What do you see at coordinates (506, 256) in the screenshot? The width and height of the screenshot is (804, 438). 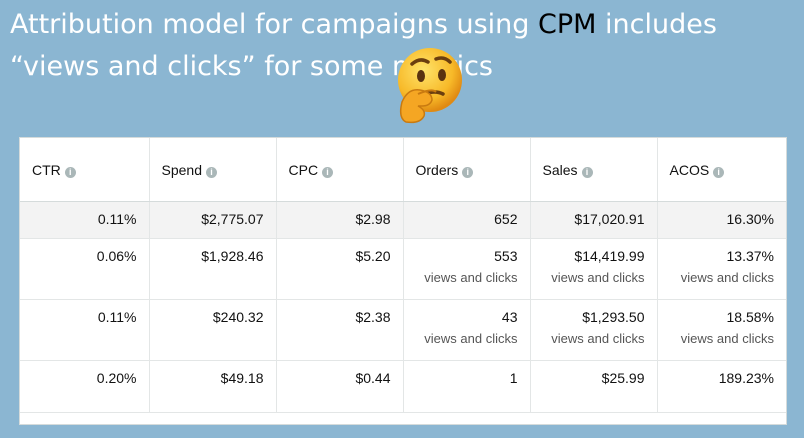 I see `orders-value: 553` at bounding box center [506, 256].